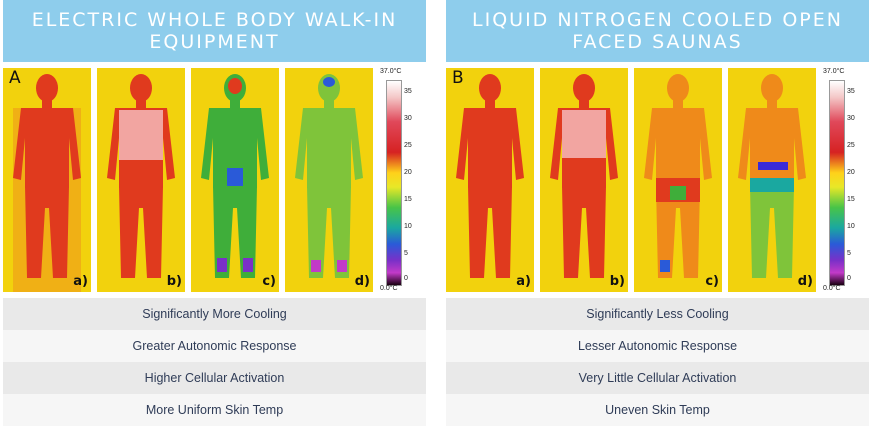 Image resolution: width=872 pixels, height=430 pixels. What do you see at coordinates (214, 378) in the screenshot?
I see `list-item: Higher Cellular Activation` at bounding box center [214, 378].